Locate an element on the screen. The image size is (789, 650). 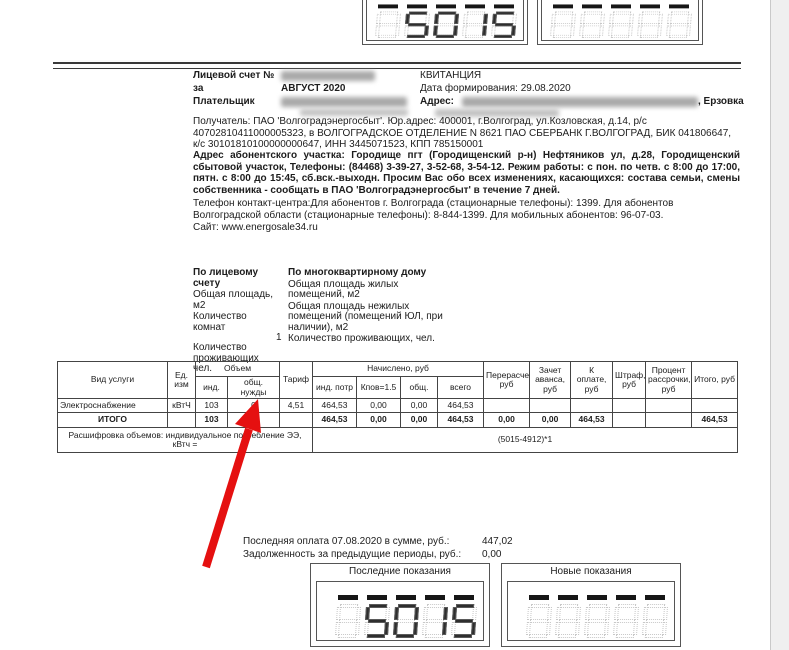
account-number-redacted is located at coordinates (328, 76).